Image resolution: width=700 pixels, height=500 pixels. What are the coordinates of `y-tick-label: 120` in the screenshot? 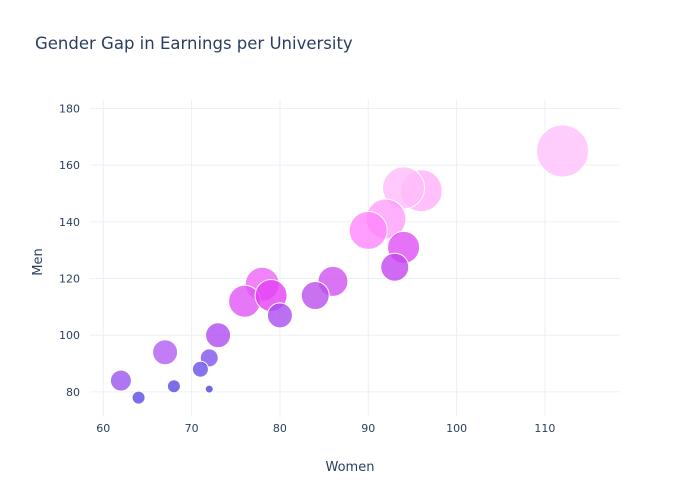 It's located at (69, 279).